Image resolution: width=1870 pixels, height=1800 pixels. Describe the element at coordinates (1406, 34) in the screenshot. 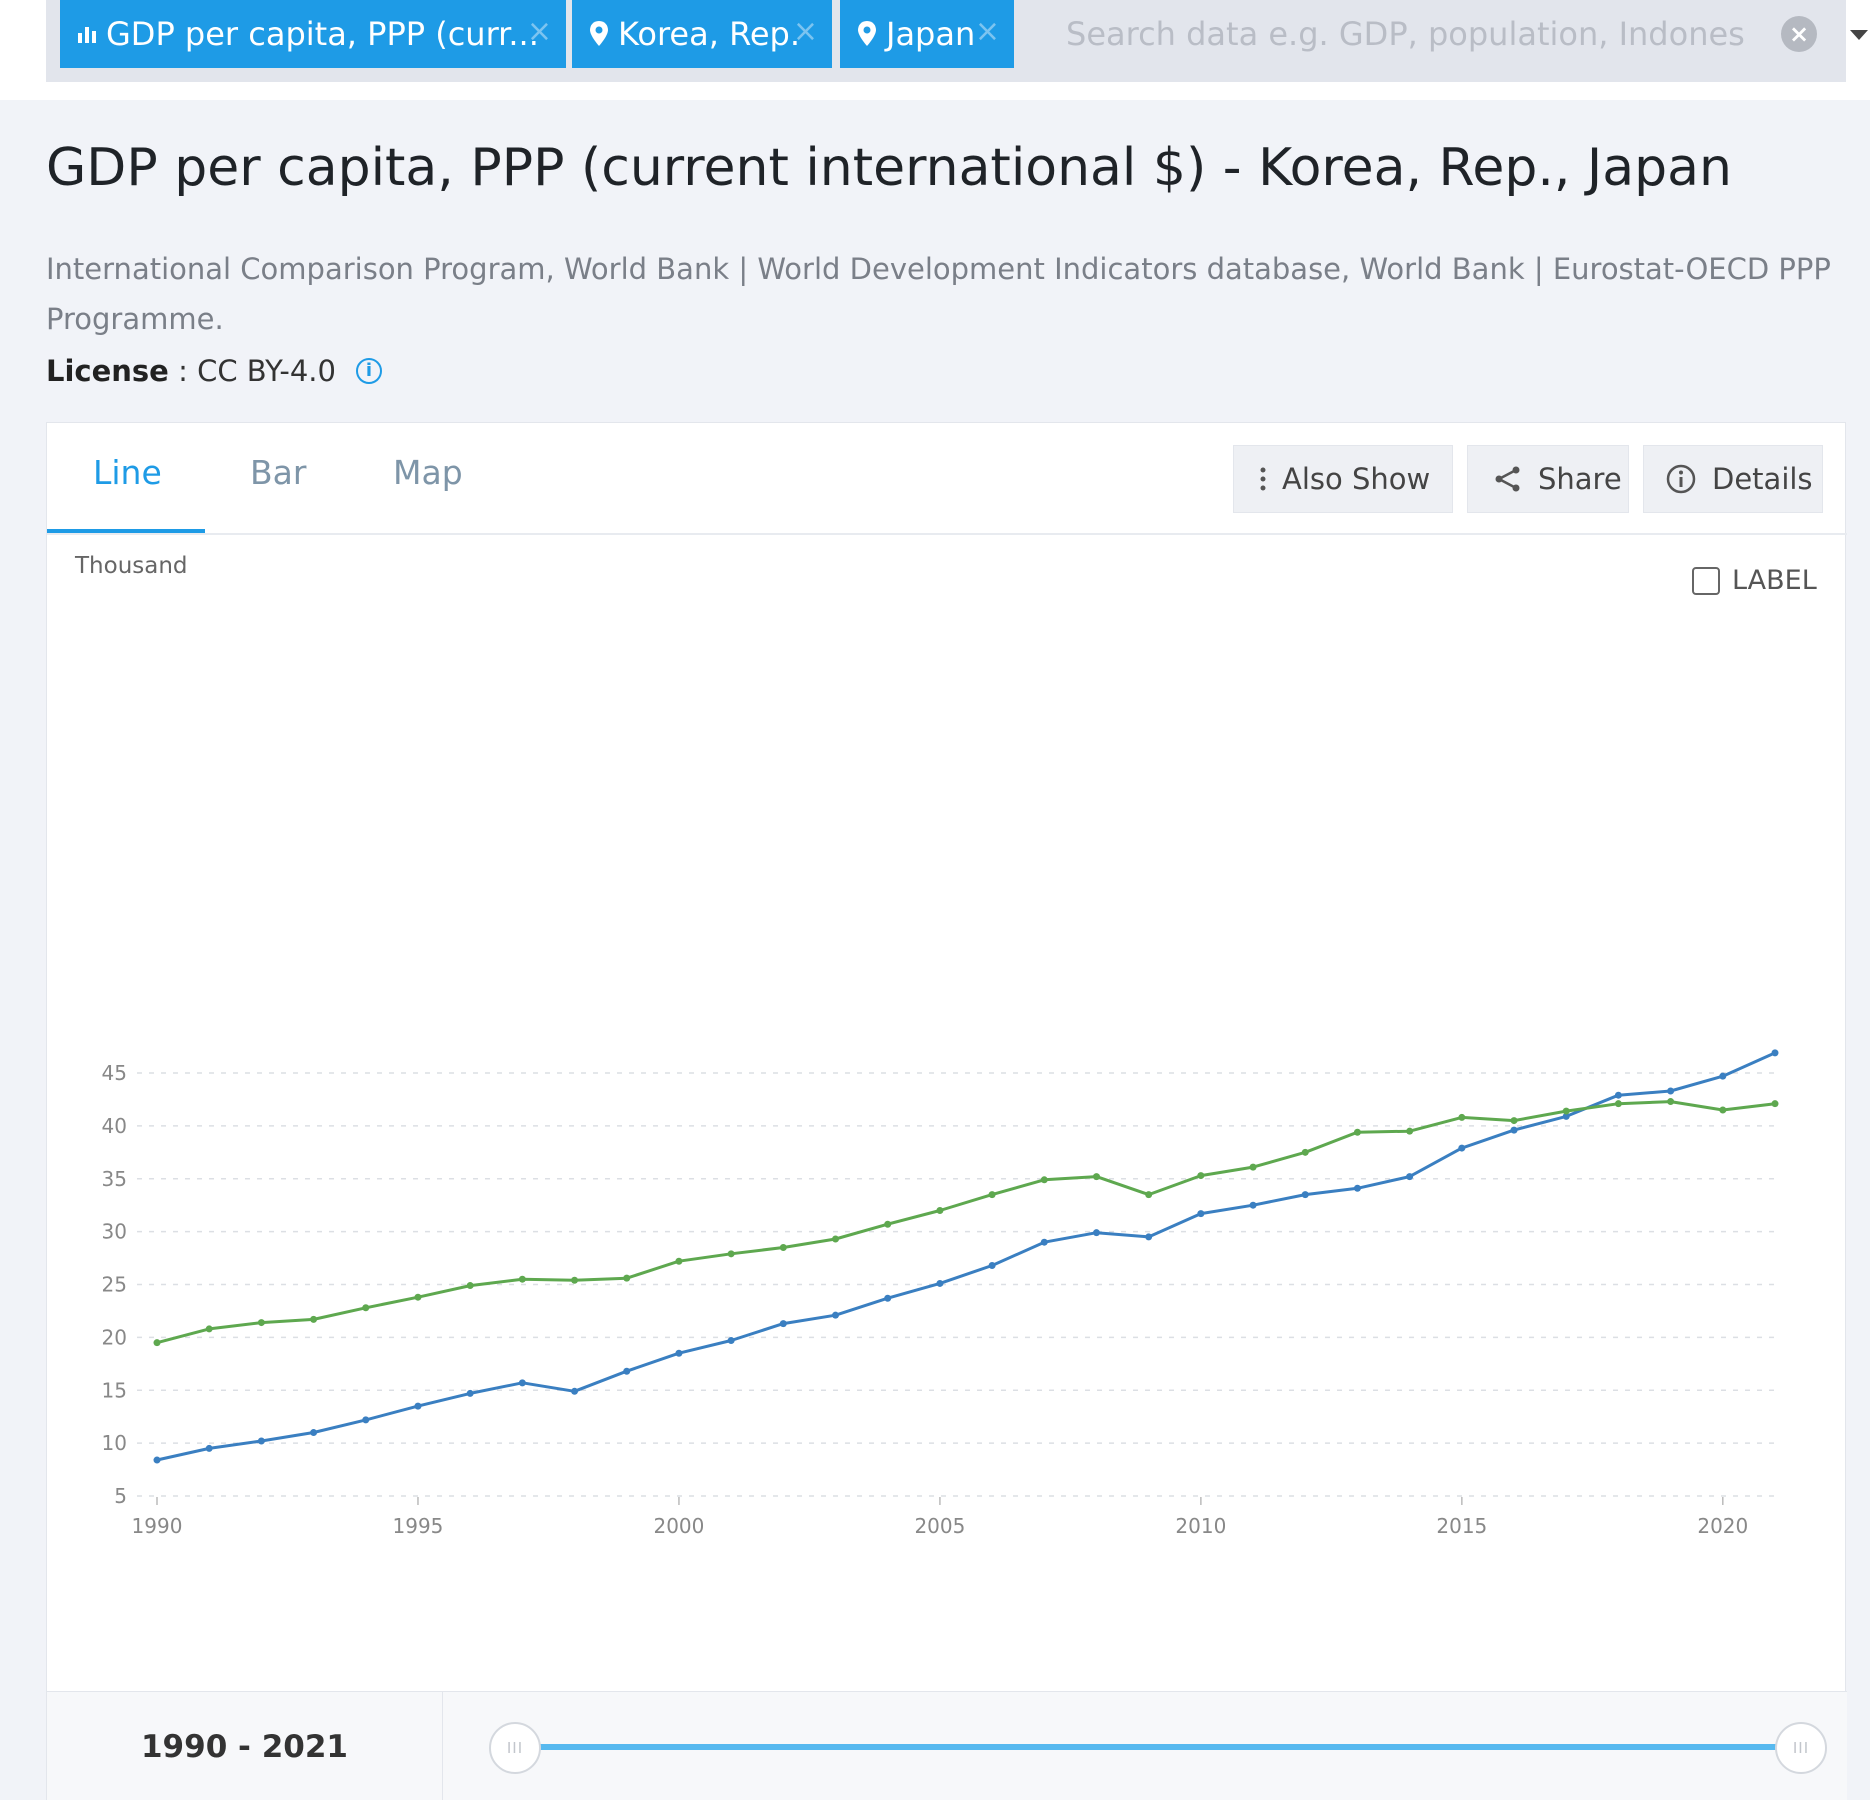

I see `search-input` at that location.